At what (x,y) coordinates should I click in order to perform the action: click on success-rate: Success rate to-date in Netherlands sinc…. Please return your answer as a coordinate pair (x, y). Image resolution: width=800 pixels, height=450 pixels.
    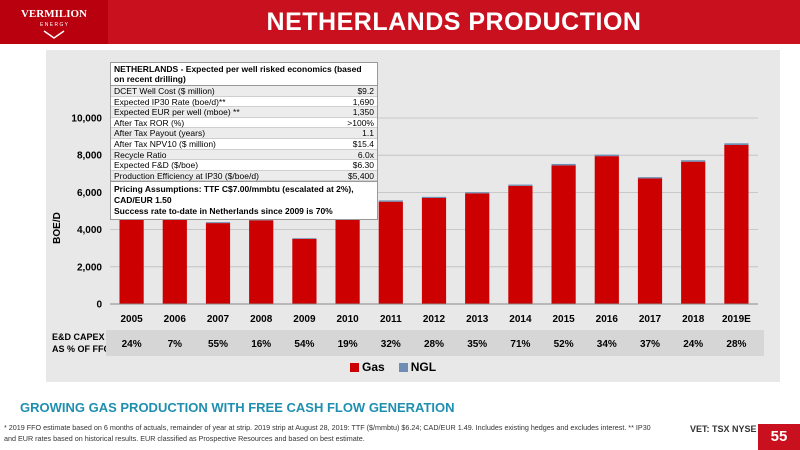
    Looking at the image, I should click on (223, 211).